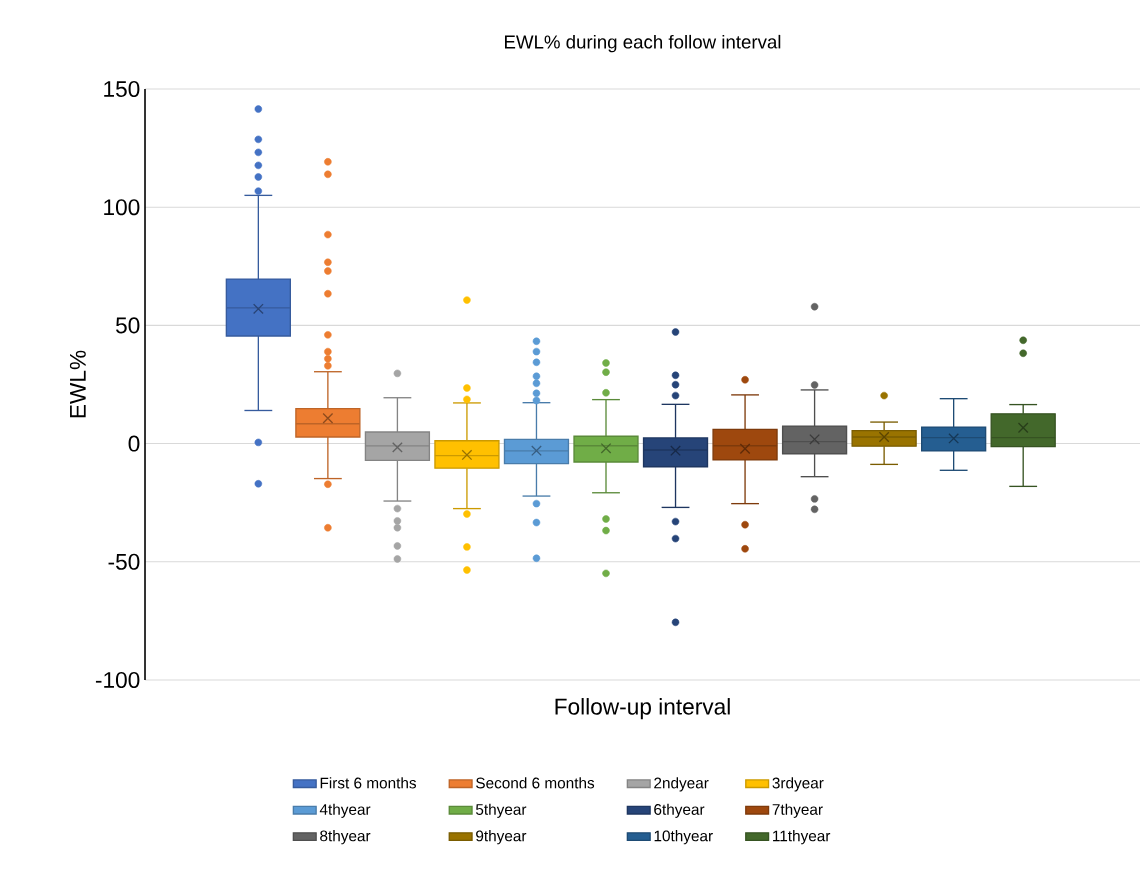 The height and width of the screenshot is (895, 1145). What do you see at coordinates (117, 680) in the screenshot?
I see `y-tick-label: -100` at bounding box center [117, 680].